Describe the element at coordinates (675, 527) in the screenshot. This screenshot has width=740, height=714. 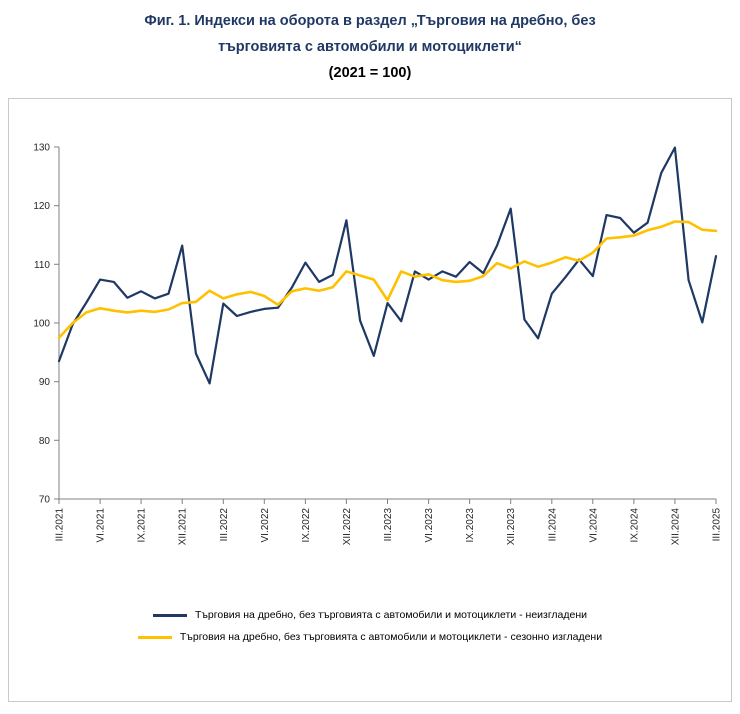
I see `x-tick-label: XII.2024` at that location.